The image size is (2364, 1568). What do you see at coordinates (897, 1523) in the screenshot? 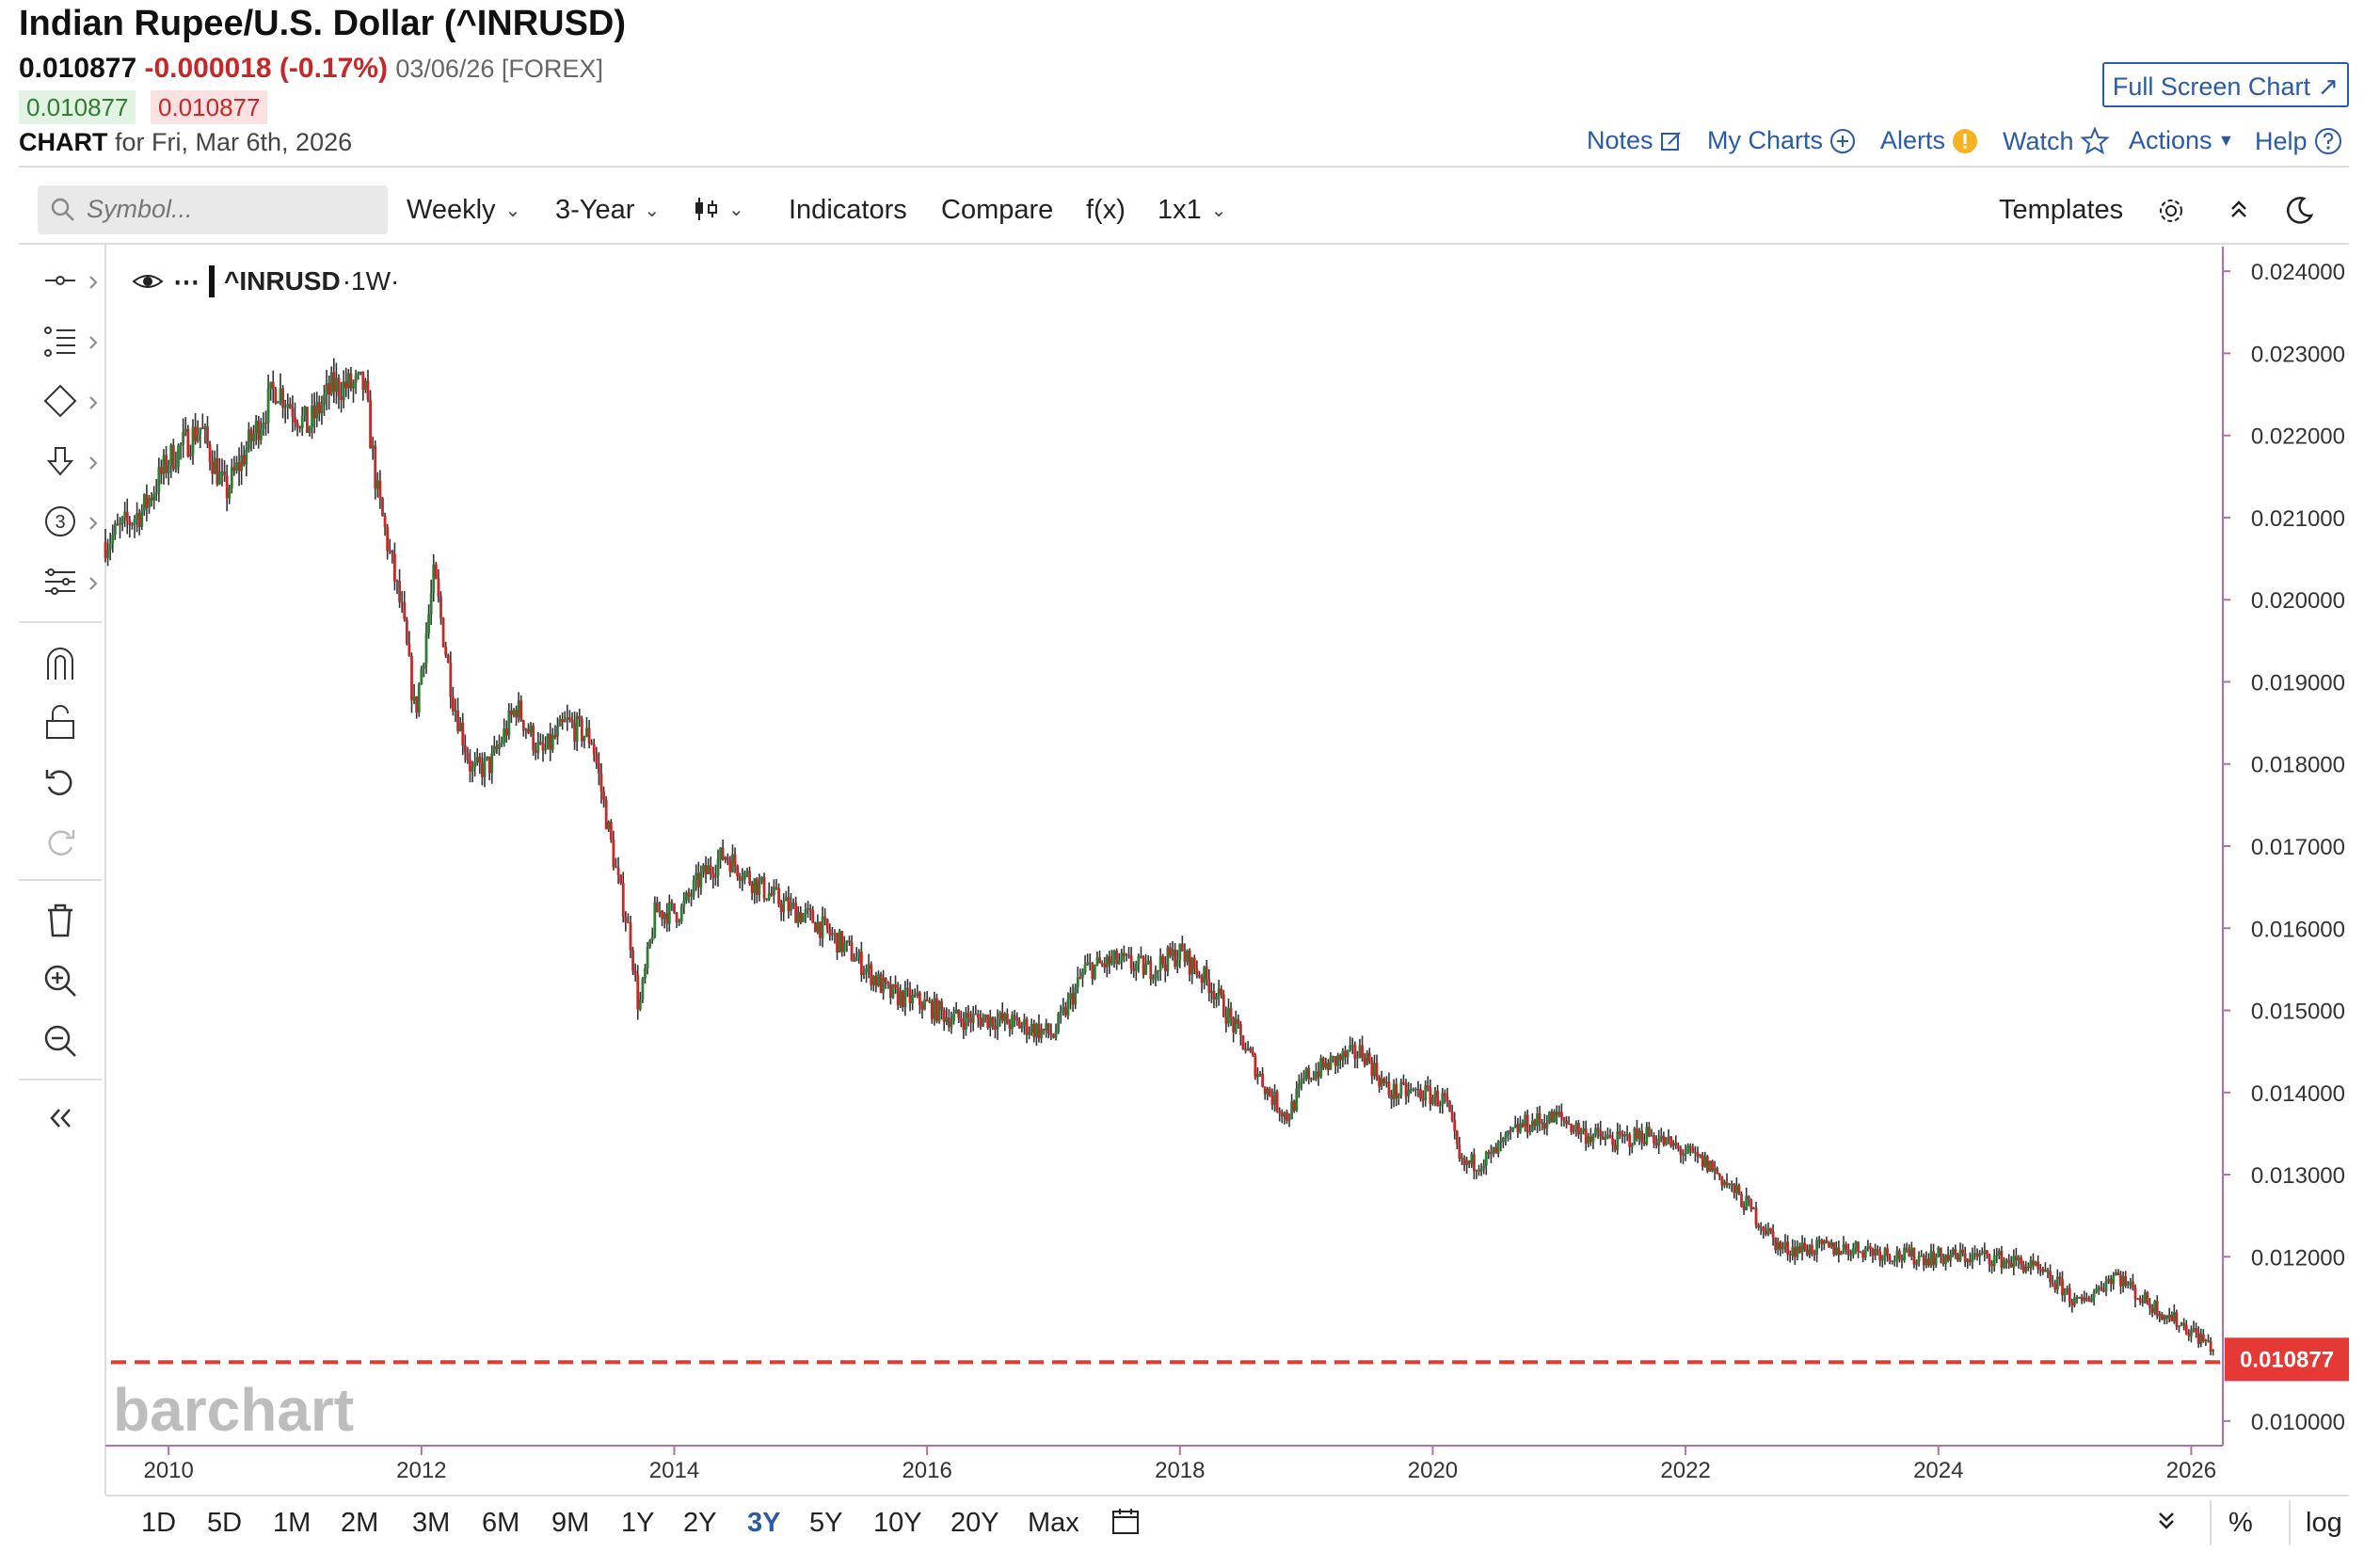
I see `range-button-10y: 10Y` at bounding box center [897, 1523].